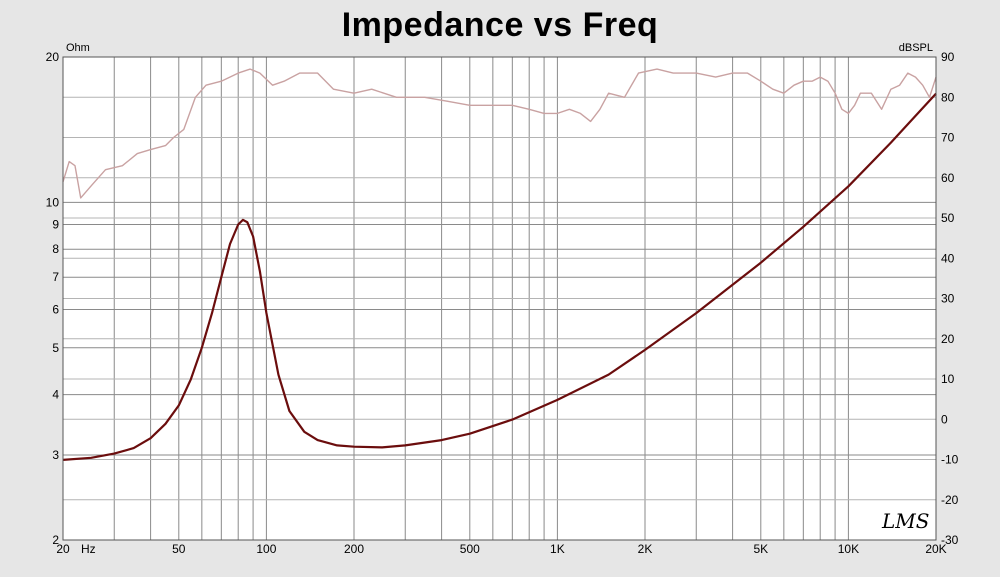  What do you see at coordinates (950, 500) in the screenshot?
I see `y-right-tick-label: -20` at bounding box center [950, 500].